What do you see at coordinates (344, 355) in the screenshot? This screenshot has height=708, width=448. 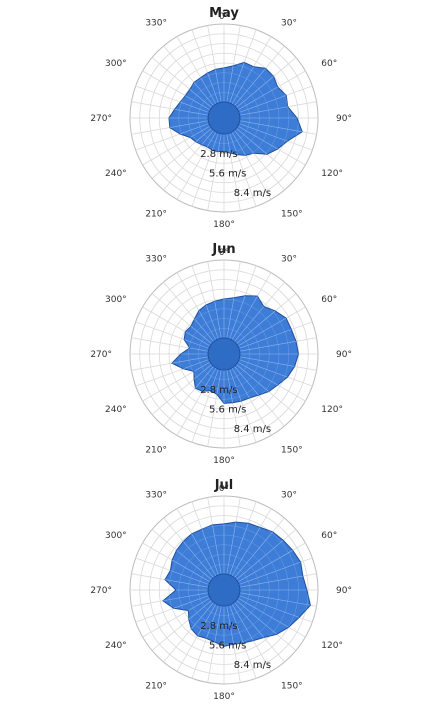 I see `angle-tick-label: 90°` at bounding box center [344, 355].